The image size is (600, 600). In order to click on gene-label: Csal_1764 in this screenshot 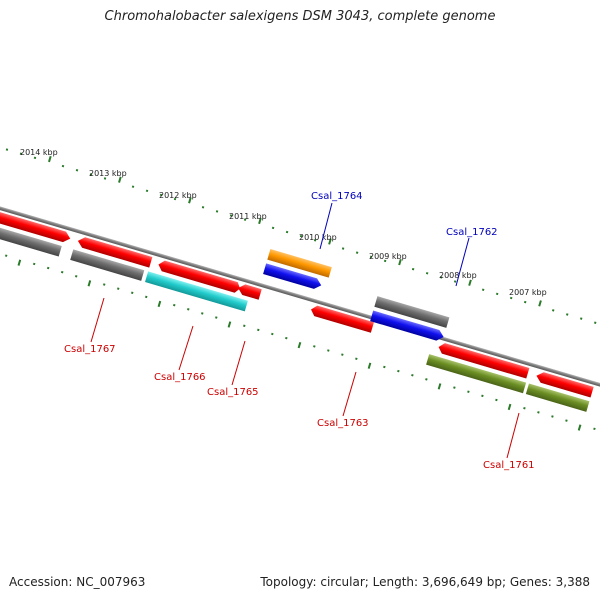, I will do `click(337, 196)`.